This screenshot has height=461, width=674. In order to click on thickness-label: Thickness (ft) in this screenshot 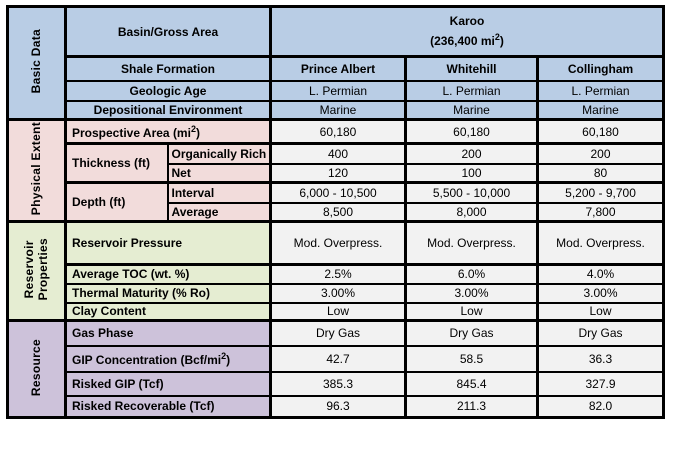, I will do `click(116, 163)`.